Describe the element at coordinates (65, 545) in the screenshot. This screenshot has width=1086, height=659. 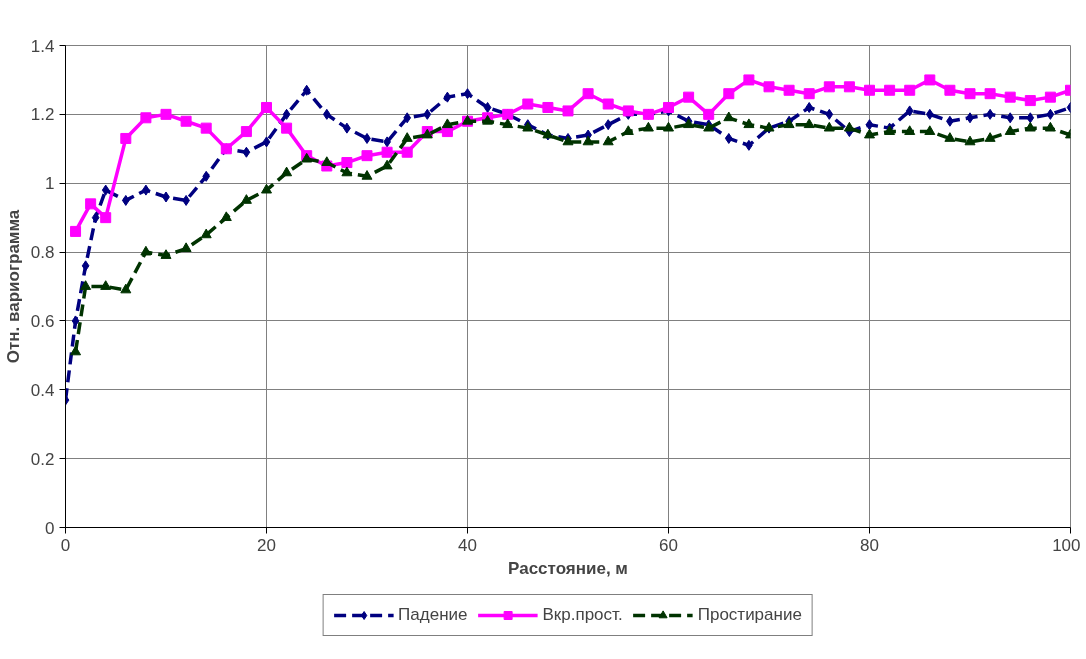
I see `x-tick-label: 0` at that location.